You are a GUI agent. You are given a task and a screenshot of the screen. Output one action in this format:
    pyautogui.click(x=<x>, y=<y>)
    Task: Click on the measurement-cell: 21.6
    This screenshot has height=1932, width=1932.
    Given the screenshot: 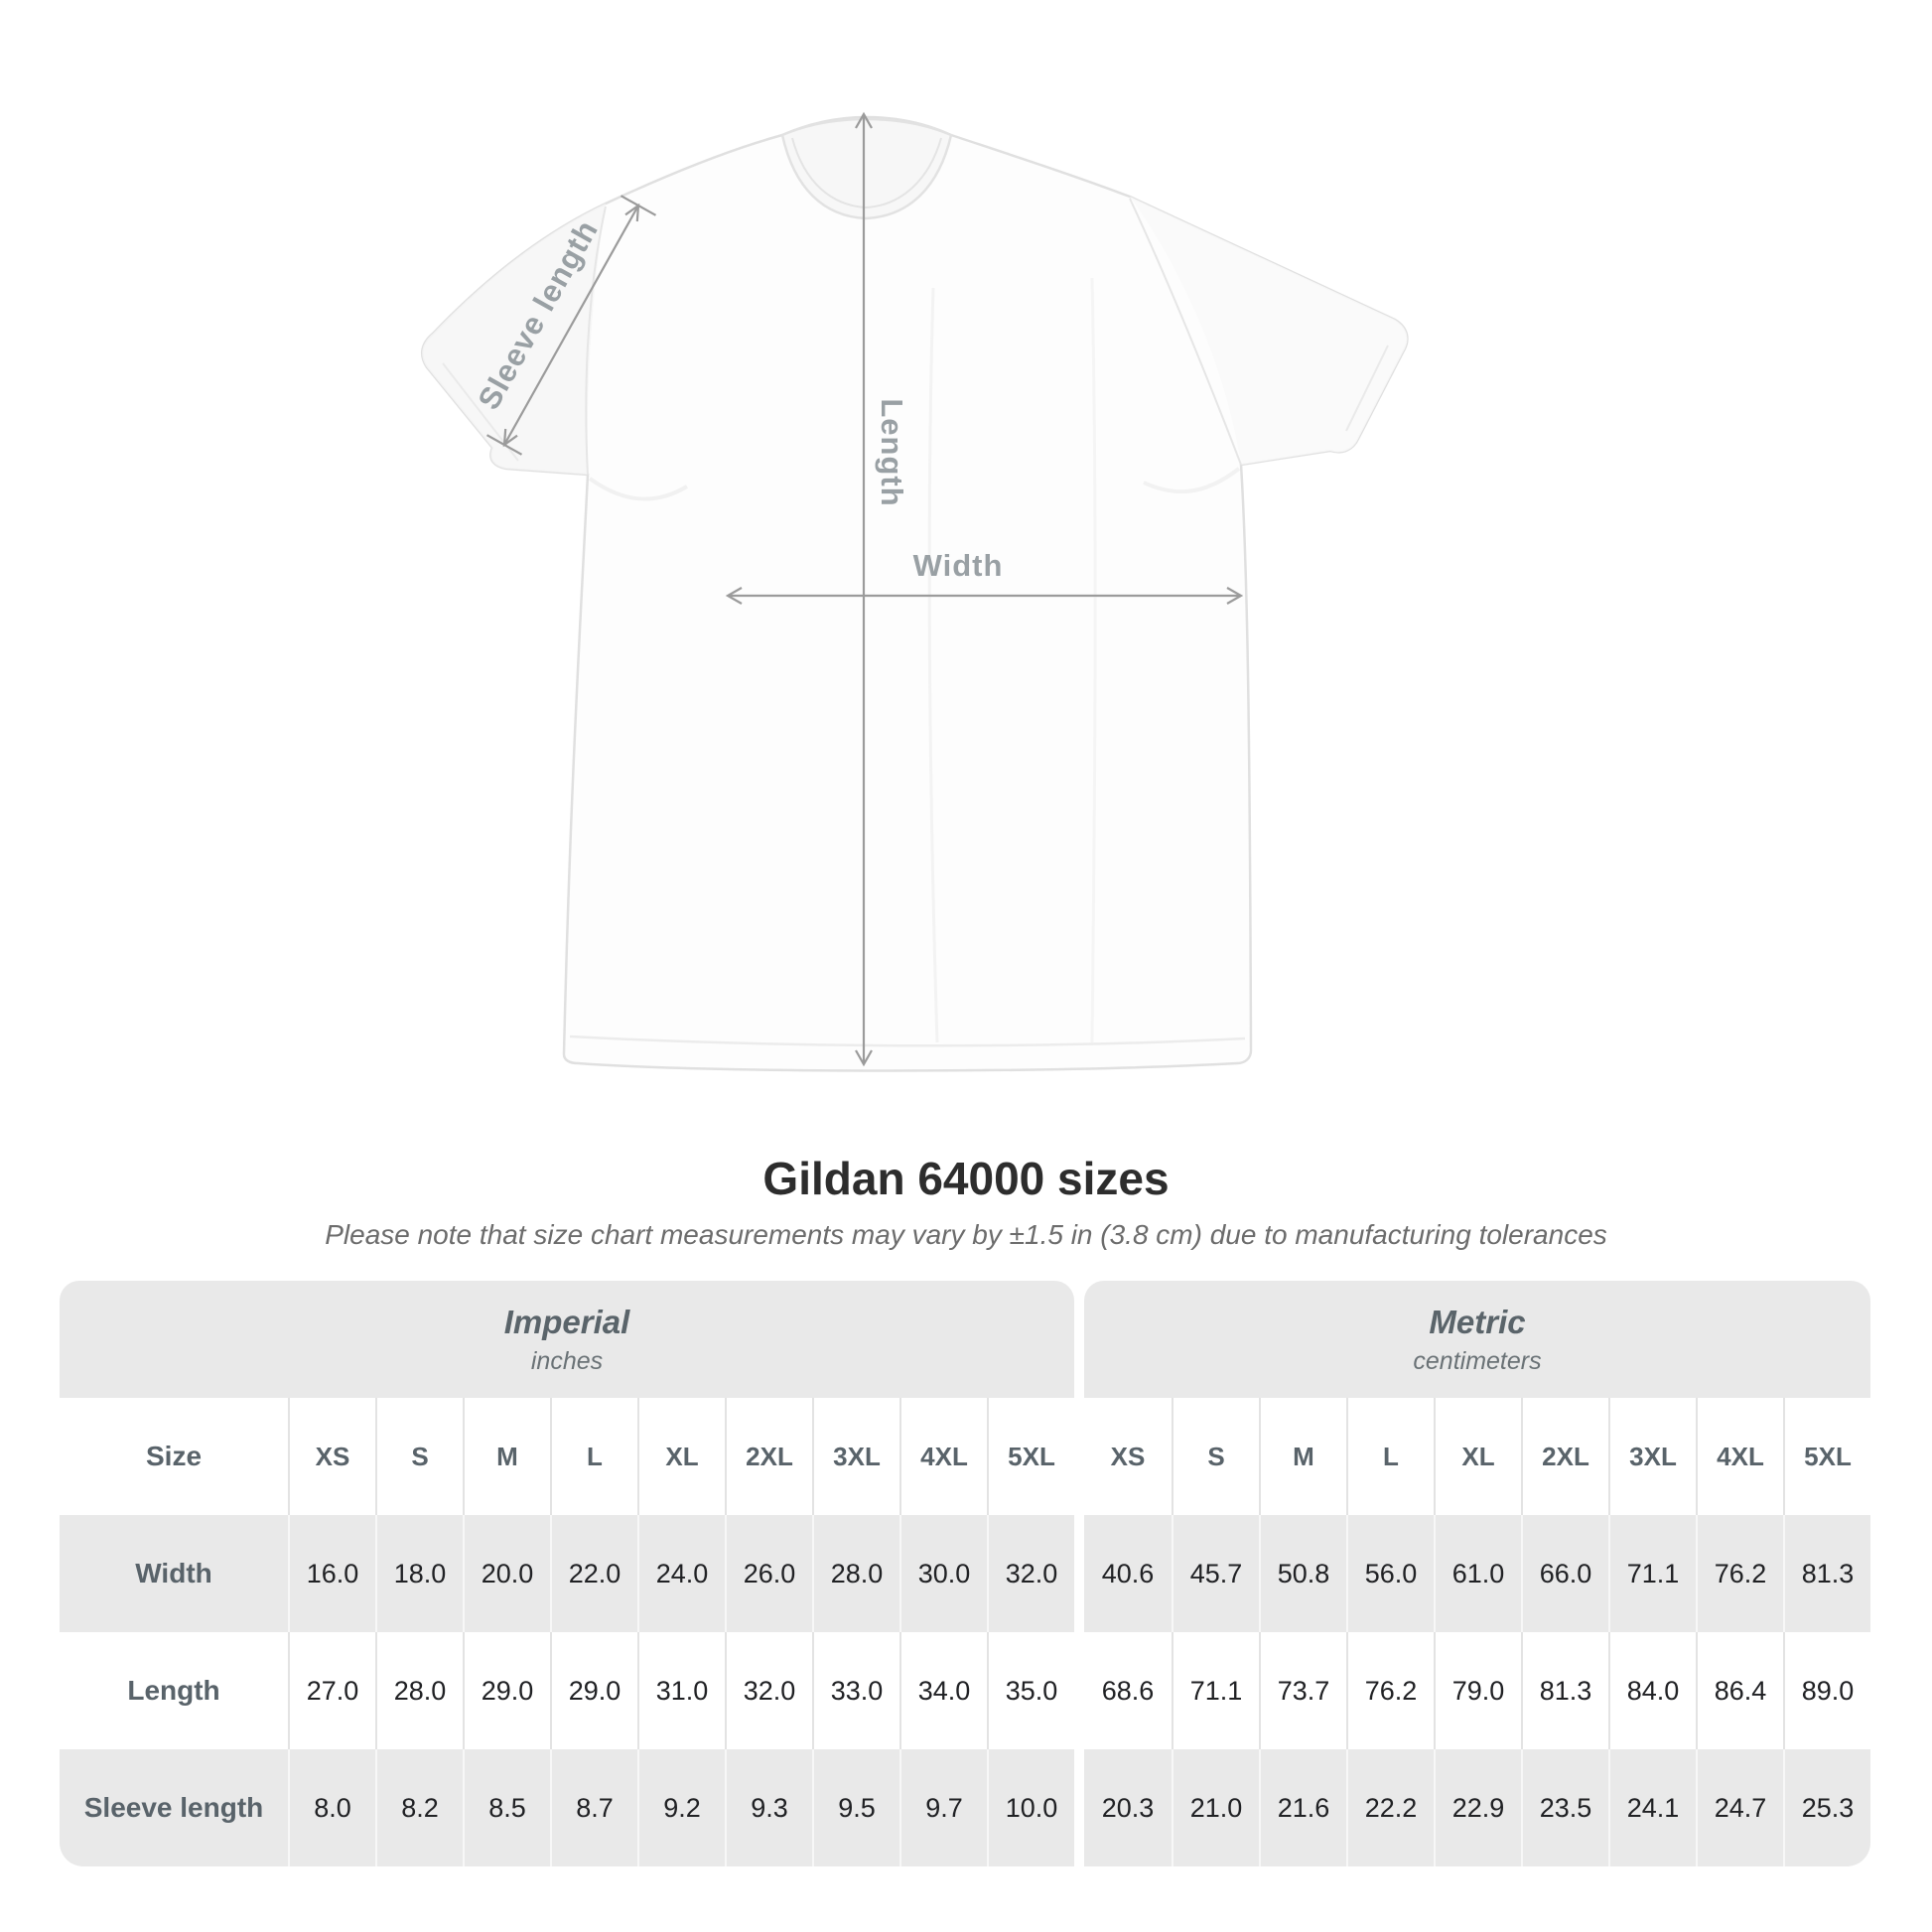 What is the action you would take?
    pyautogui.click(x=1302, y=1807)
    